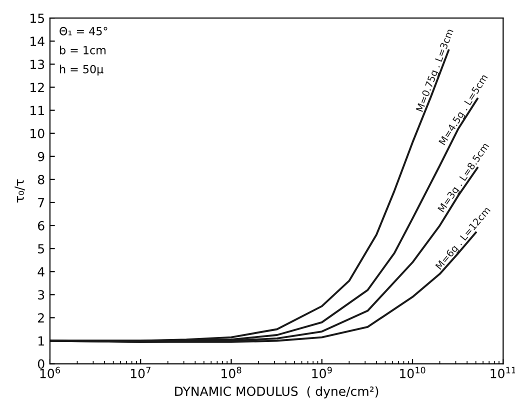 Image resolution: width=515 pixels, height=402 pixels. I want to click on x-tick-label: 10$^{7}$, so click(140, 372).